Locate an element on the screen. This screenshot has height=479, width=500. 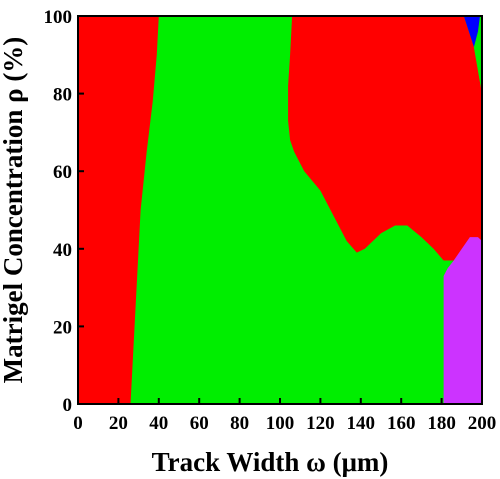
x-tick-label: 180 is located at coordinates (441, 423).